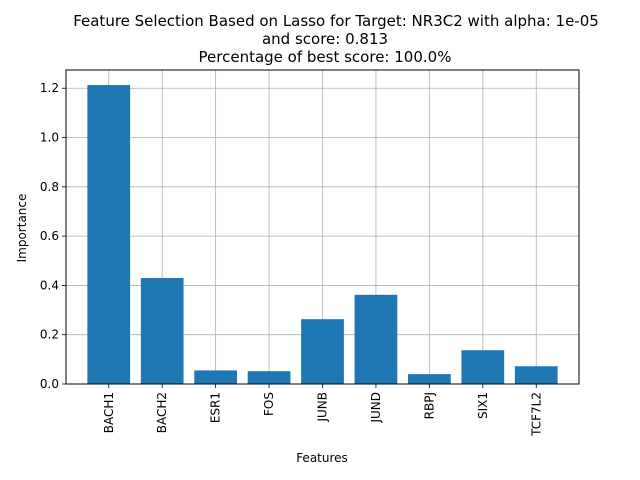  Describe the element at coordinates (429, 379) in the screenshot. I see `bar-rbpj` at that location.